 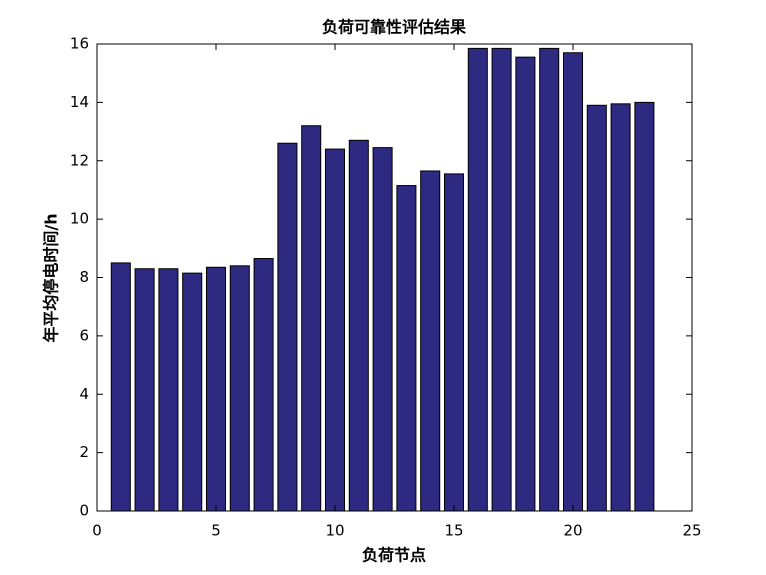 I want to click on y-tick-label: 12, so click(x=79, y=160).